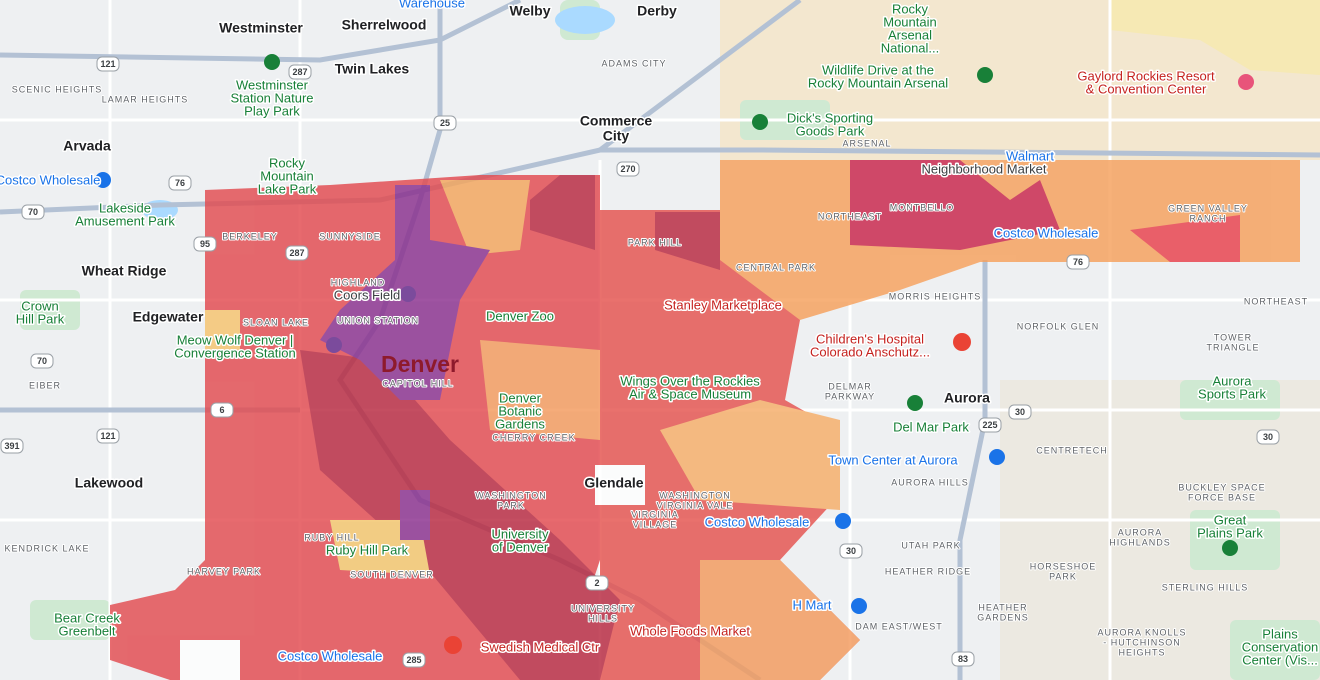 This screenshot has width=1320, height=680. I want to click on poi-label: H Mart, so click(812, 605).